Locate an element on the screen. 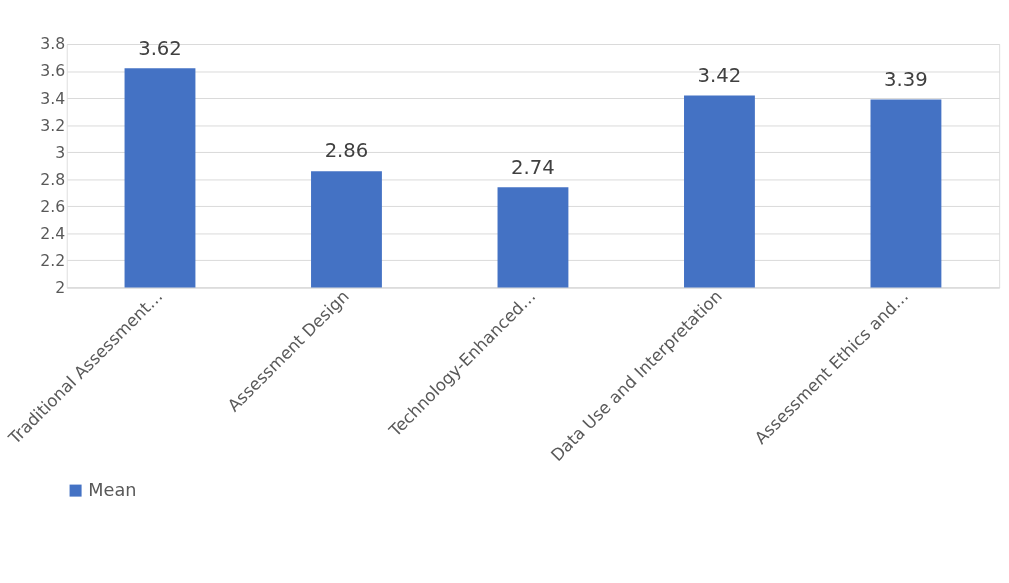  y-tick-label: 3.4 is located at coordinates (53, 98).